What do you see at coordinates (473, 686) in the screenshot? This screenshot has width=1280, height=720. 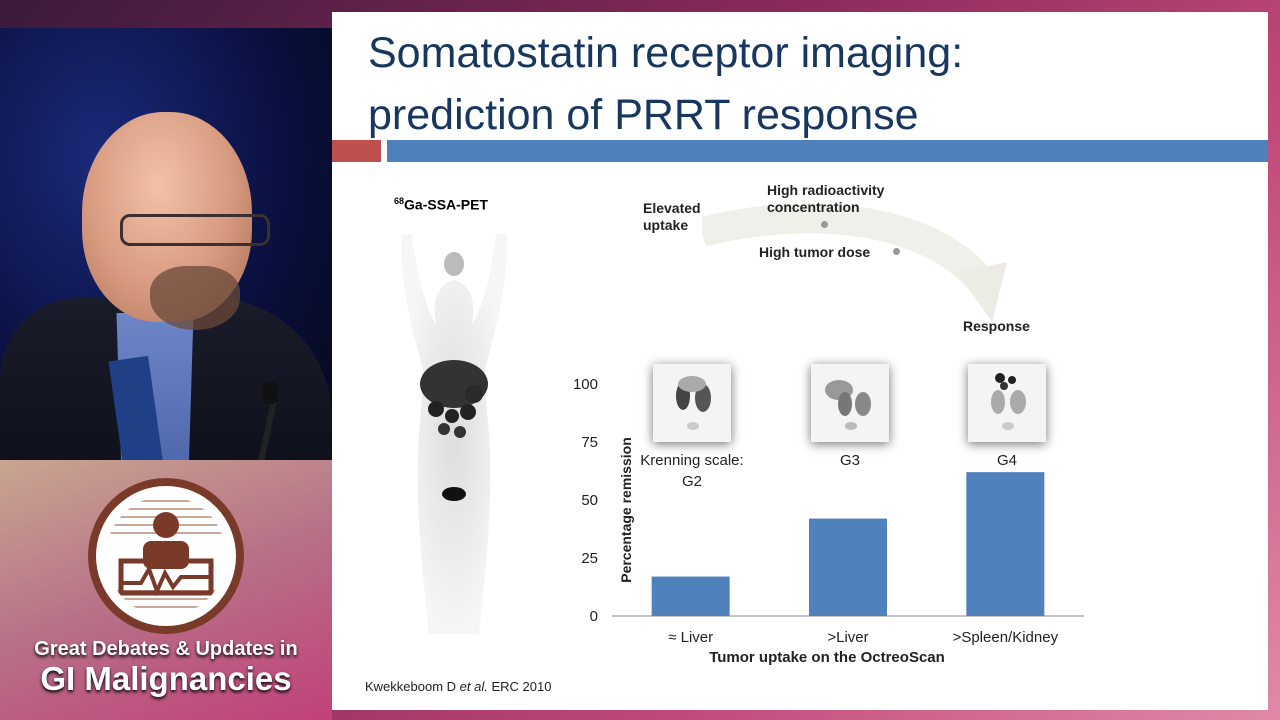 I see `citation-et-al: et al.` at bounding box center [473, 686].